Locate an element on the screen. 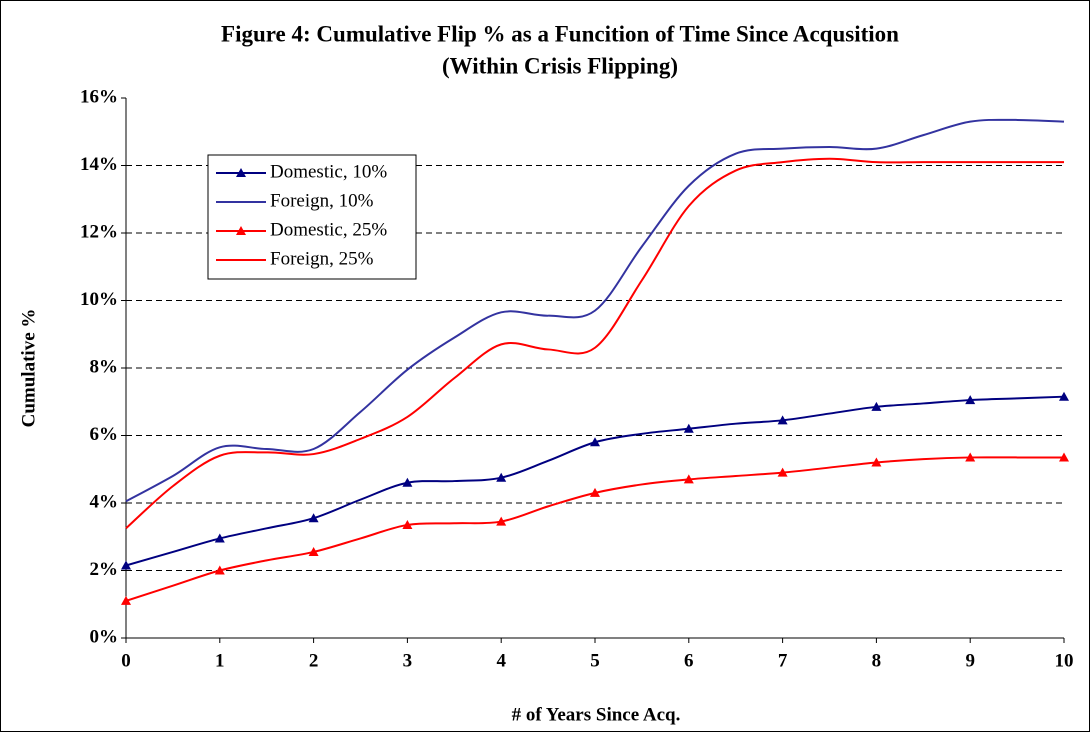 This screenshot has width=1091, height=733. y-tick-label: 0% is located at coordinates (104, 636).